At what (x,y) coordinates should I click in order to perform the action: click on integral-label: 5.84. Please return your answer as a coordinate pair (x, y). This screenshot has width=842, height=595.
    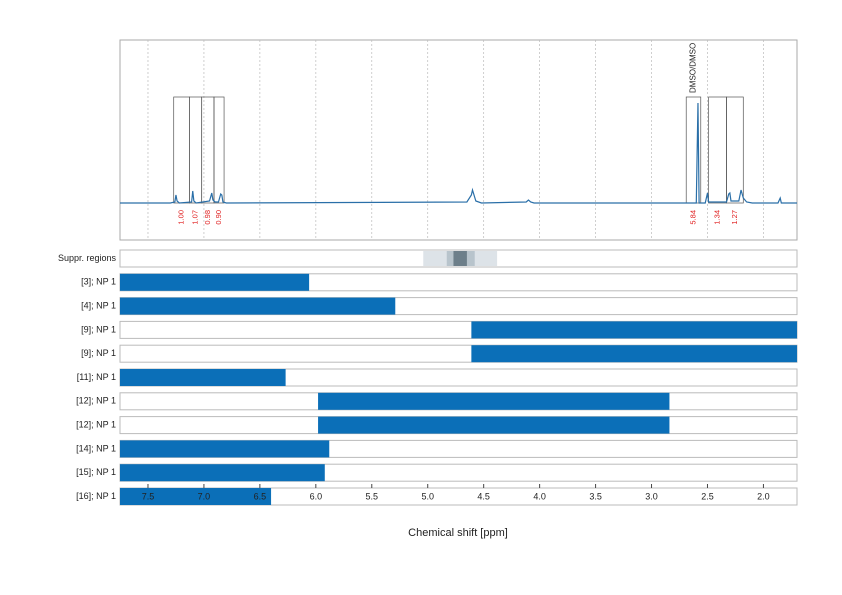
    Looking at the image, I should click on (692, 217).